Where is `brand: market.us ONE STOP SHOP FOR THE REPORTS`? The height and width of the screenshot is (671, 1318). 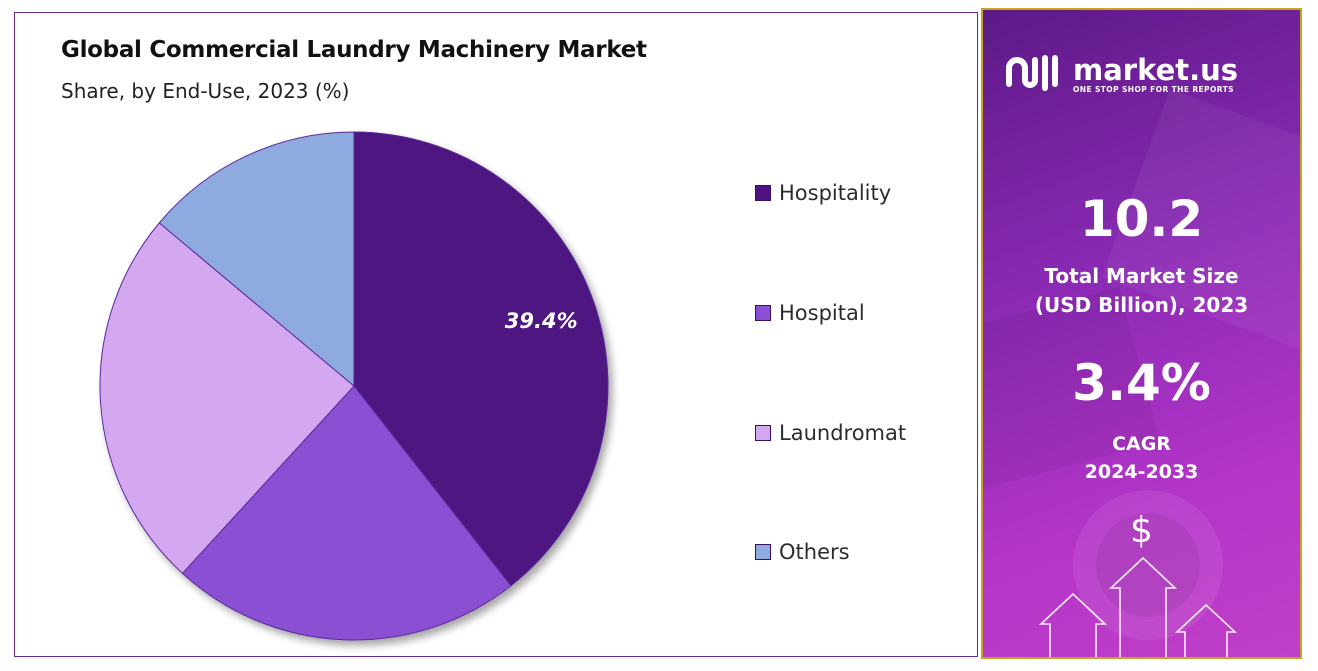
brand: market.us ONE STOP SHOP FOR THE REPORTS is located at coordinates (1120, 74).